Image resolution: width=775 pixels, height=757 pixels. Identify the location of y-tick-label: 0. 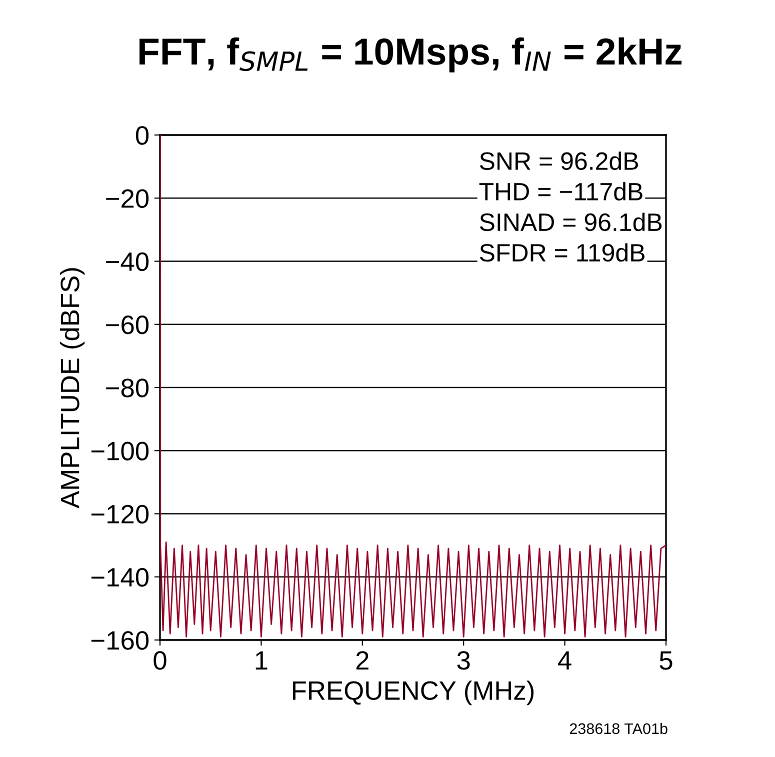
(142, 135).